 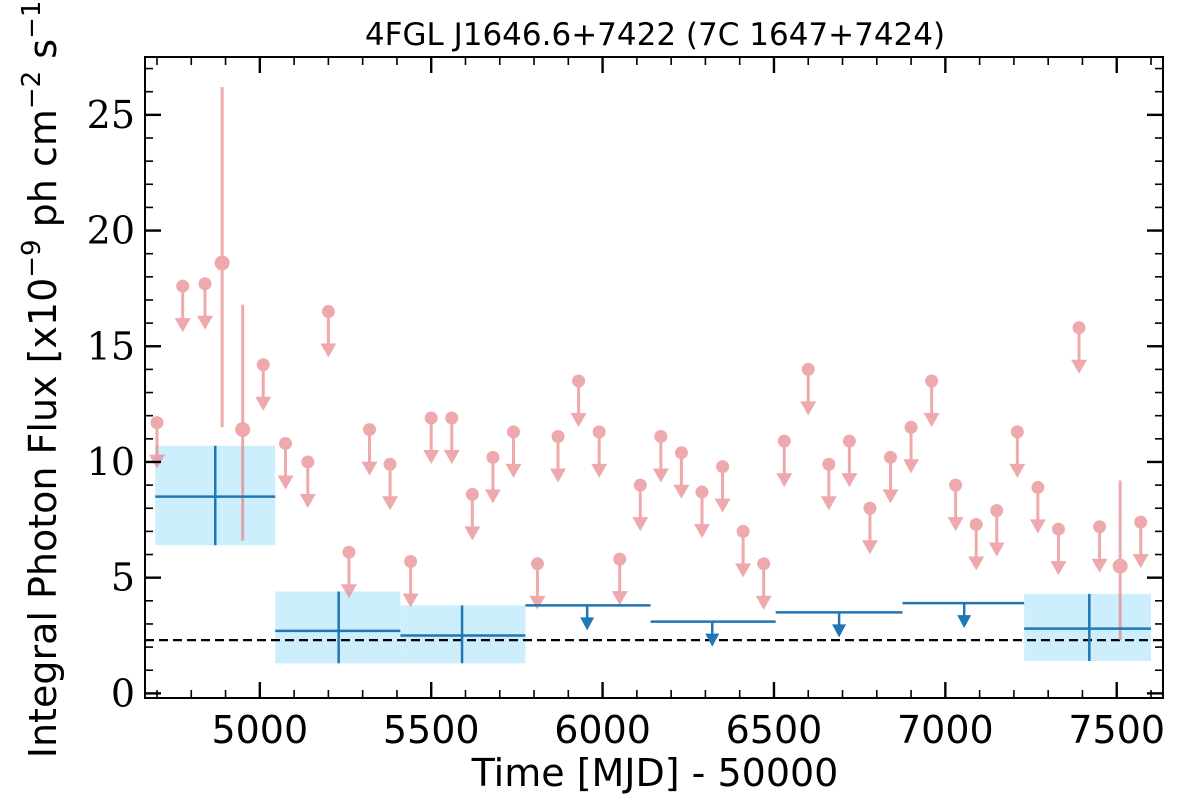 What do you see at coordinates (602, 730) in the screenshot?
I see `x-tick-label-6000: 6000` at bounding box center [602, 730].